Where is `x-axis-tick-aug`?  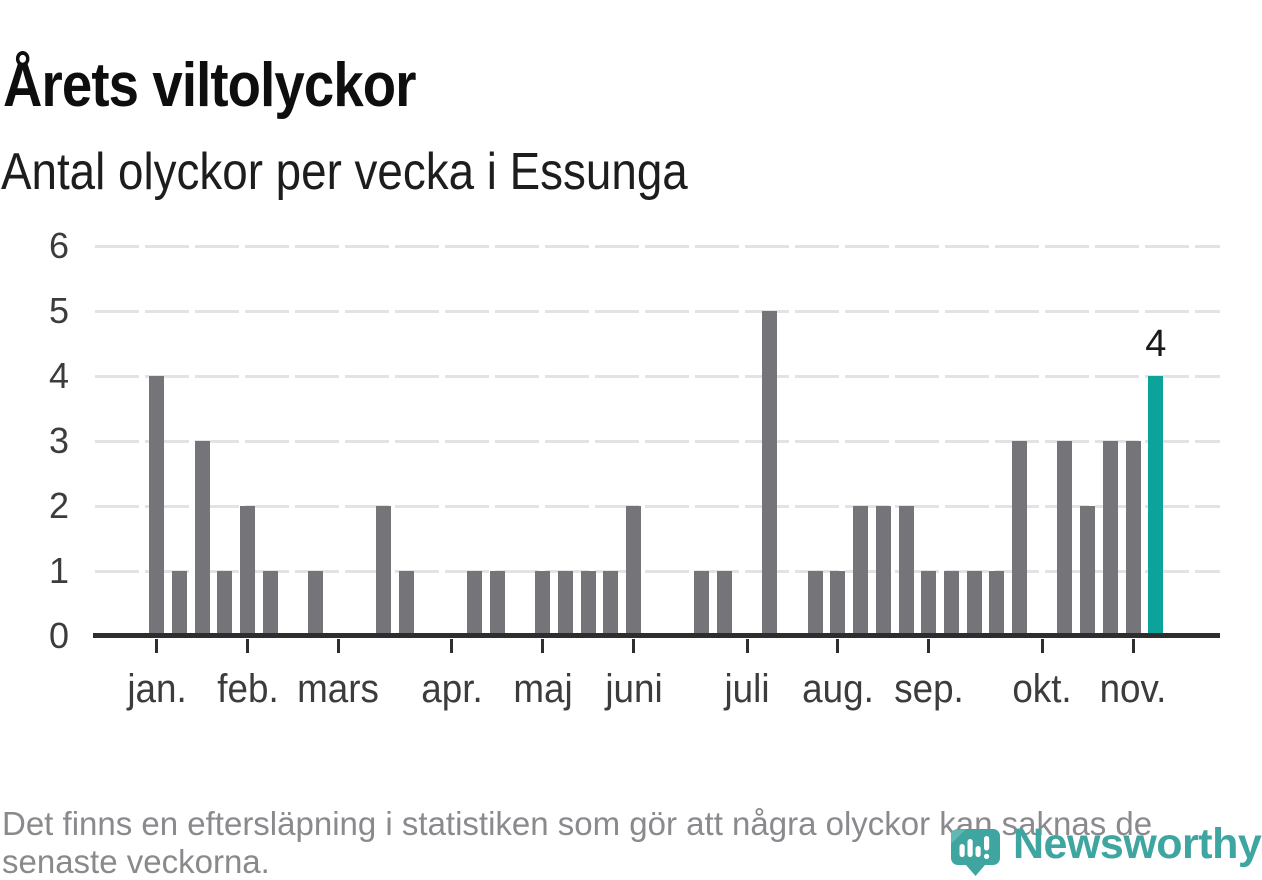 x-axis-tick-aug is located at coordinates (837, 646).